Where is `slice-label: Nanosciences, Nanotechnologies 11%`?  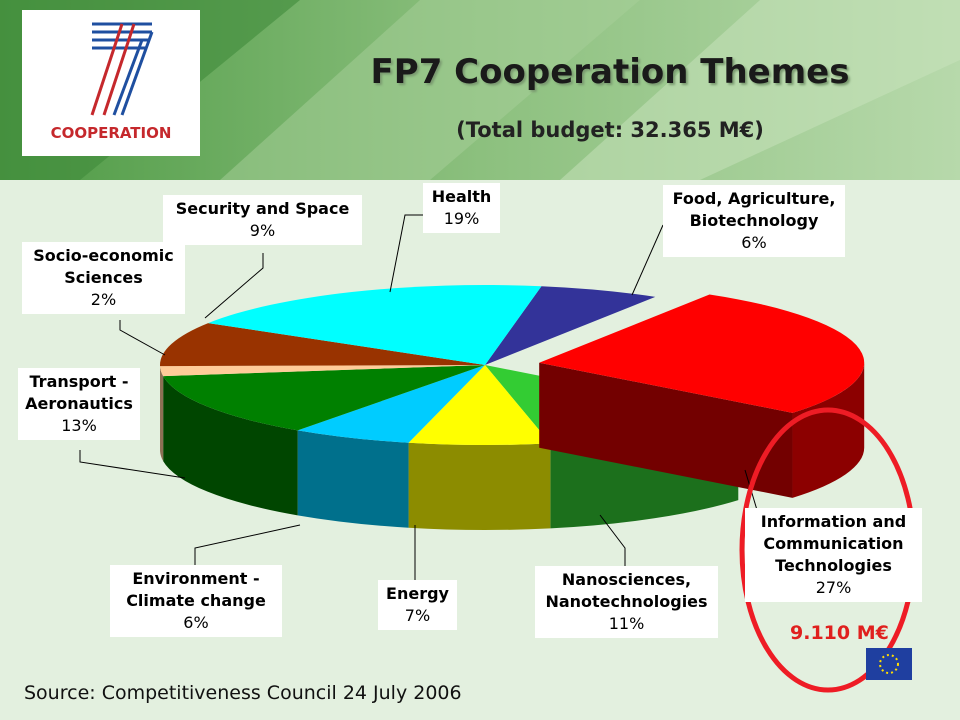 slice-label: Nanosciences, Nanotechnologies 11% is located at coordinates (626, 602).